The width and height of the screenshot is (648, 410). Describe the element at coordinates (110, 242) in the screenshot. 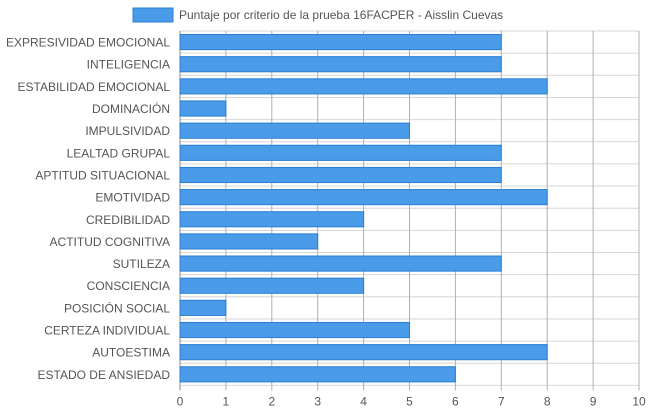

I see `category-label: ACTITUD COGNITIVA` at that location.